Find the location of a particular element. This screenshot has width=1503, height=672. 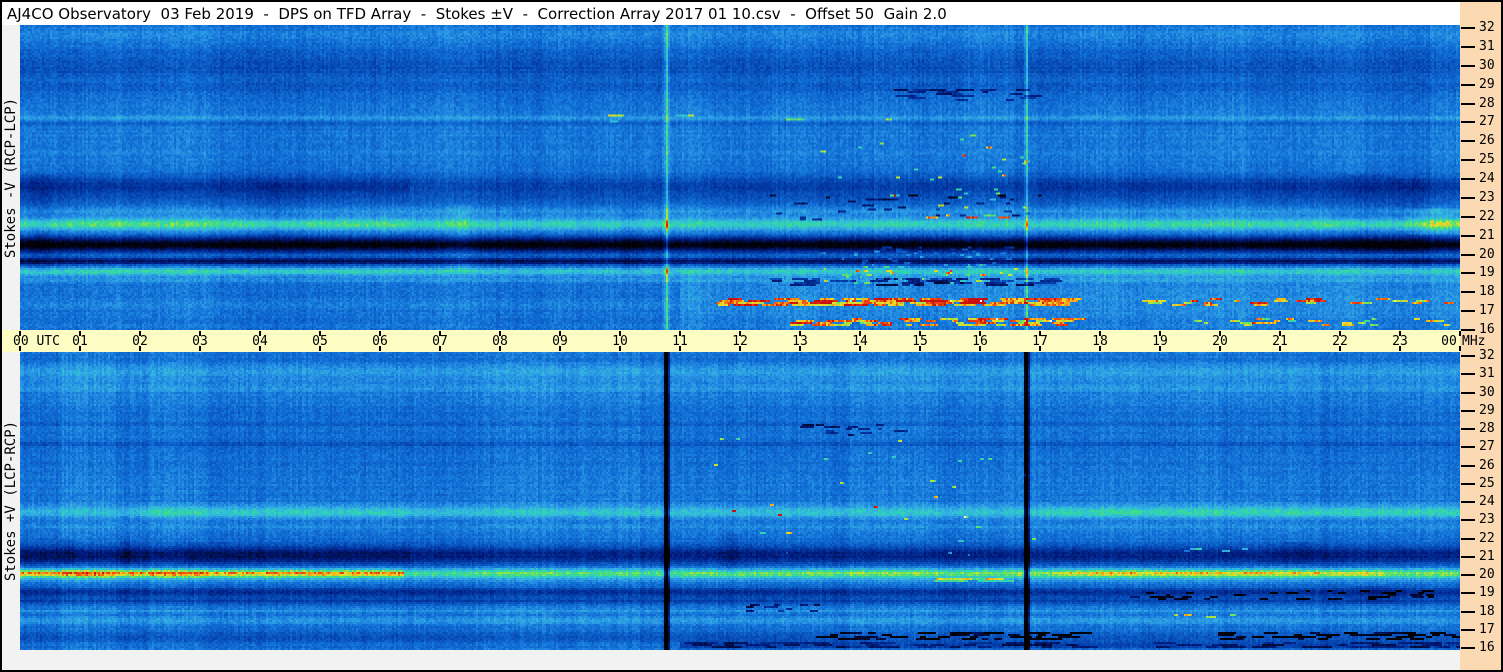

time-axis-strip is located at coordinates (731, 341).